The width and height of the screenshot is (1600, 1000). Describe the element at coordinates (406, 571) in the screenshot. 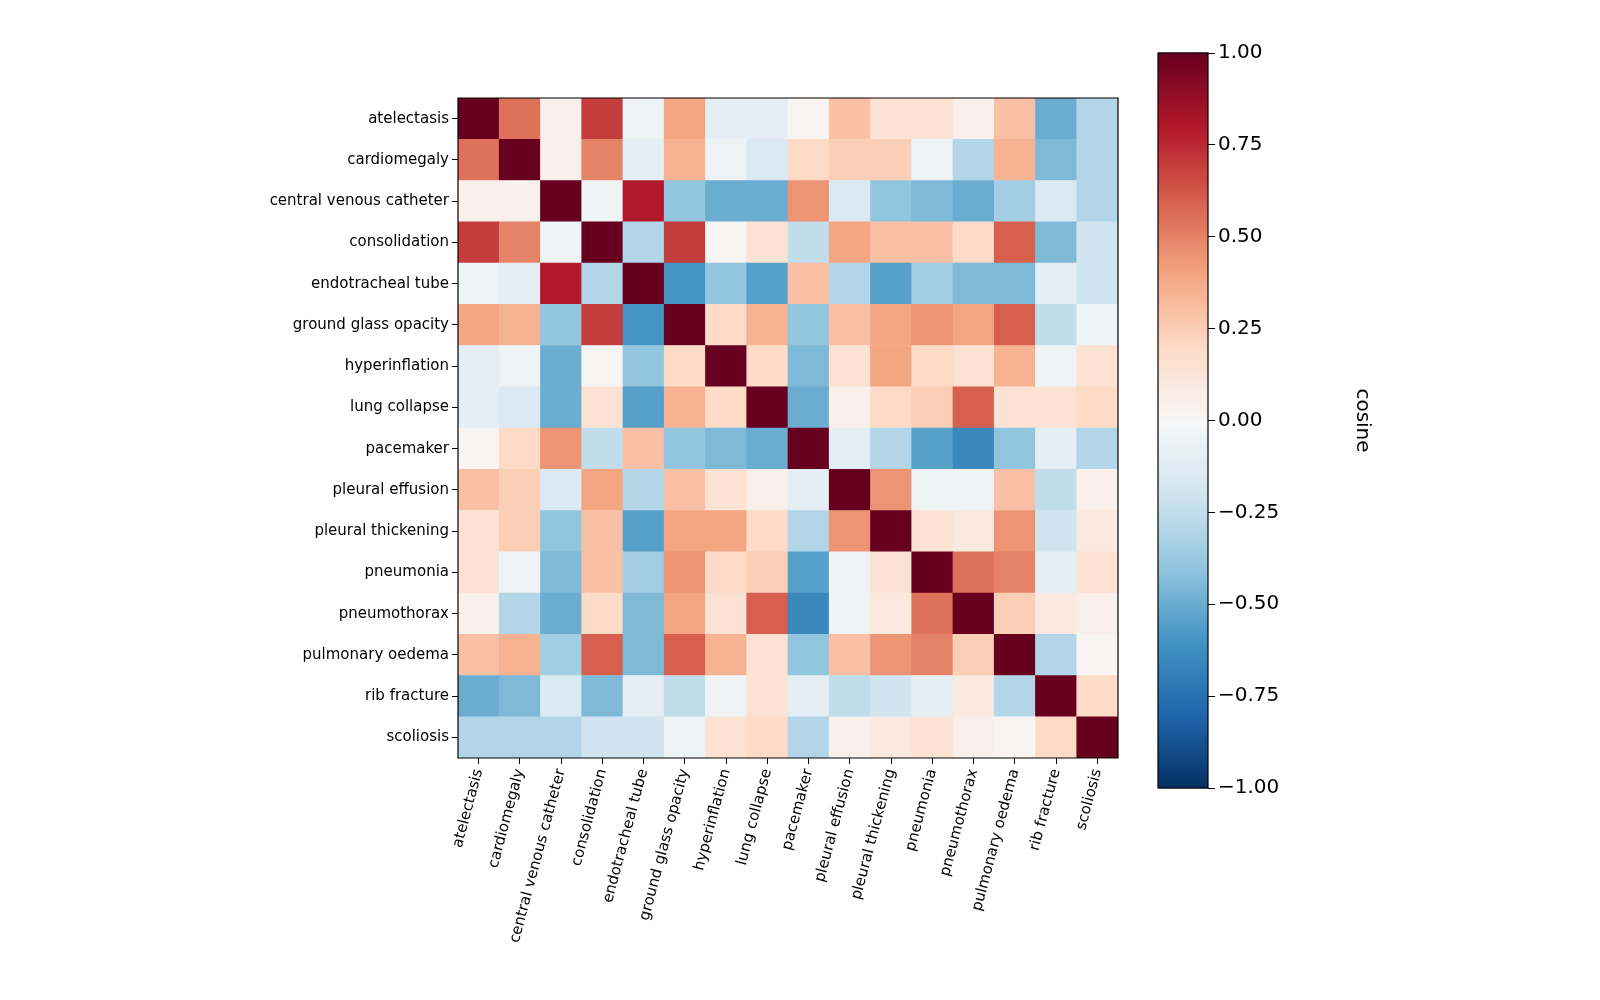

I see `y-tick-label: pneumonia` at that location.